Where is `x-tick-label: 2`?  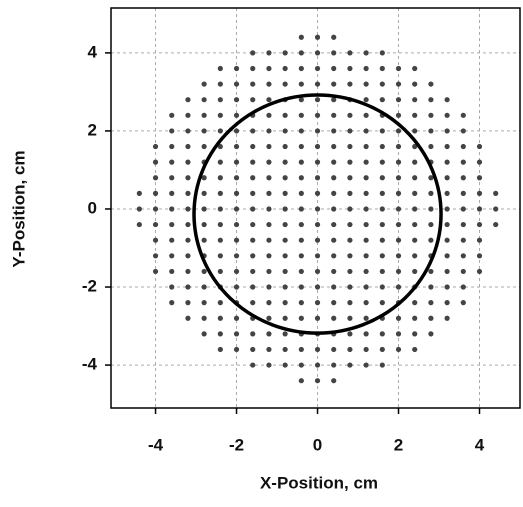 x-tick-label: 2 is located at coordinates (398, 444).